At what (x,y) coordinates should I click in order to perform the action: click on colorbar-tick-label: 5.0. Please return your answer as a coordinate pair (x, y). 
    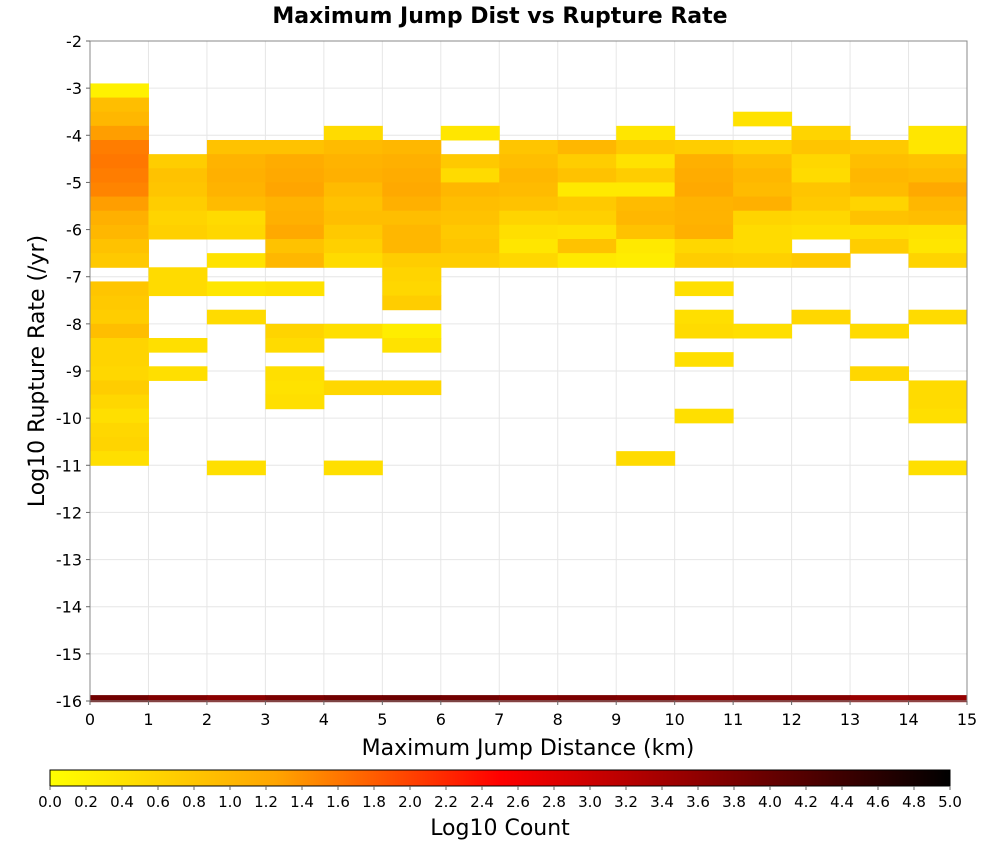
    Looking at the image, I should click on (950, 802).